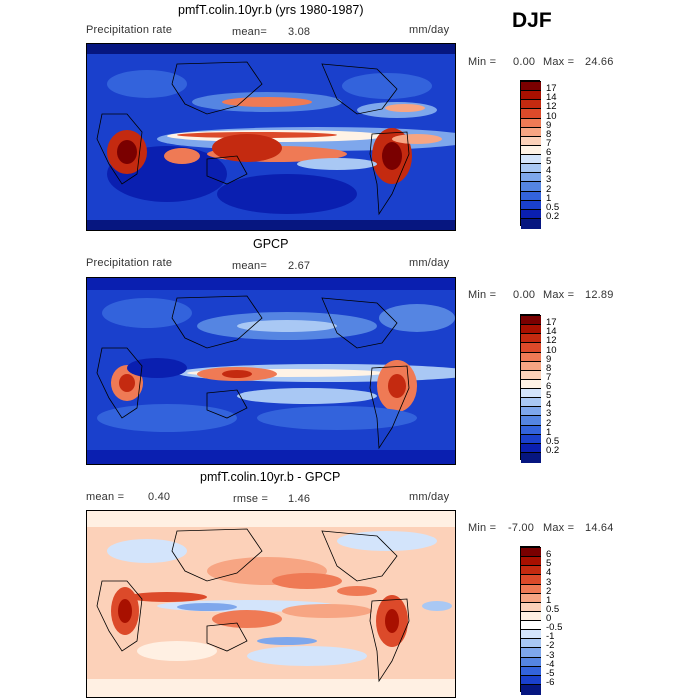 The height and width of the screenshot is (700, 700). Describe the element at coordinates (271, 604) in the screenshot. I see `panel-3-map` at that location.